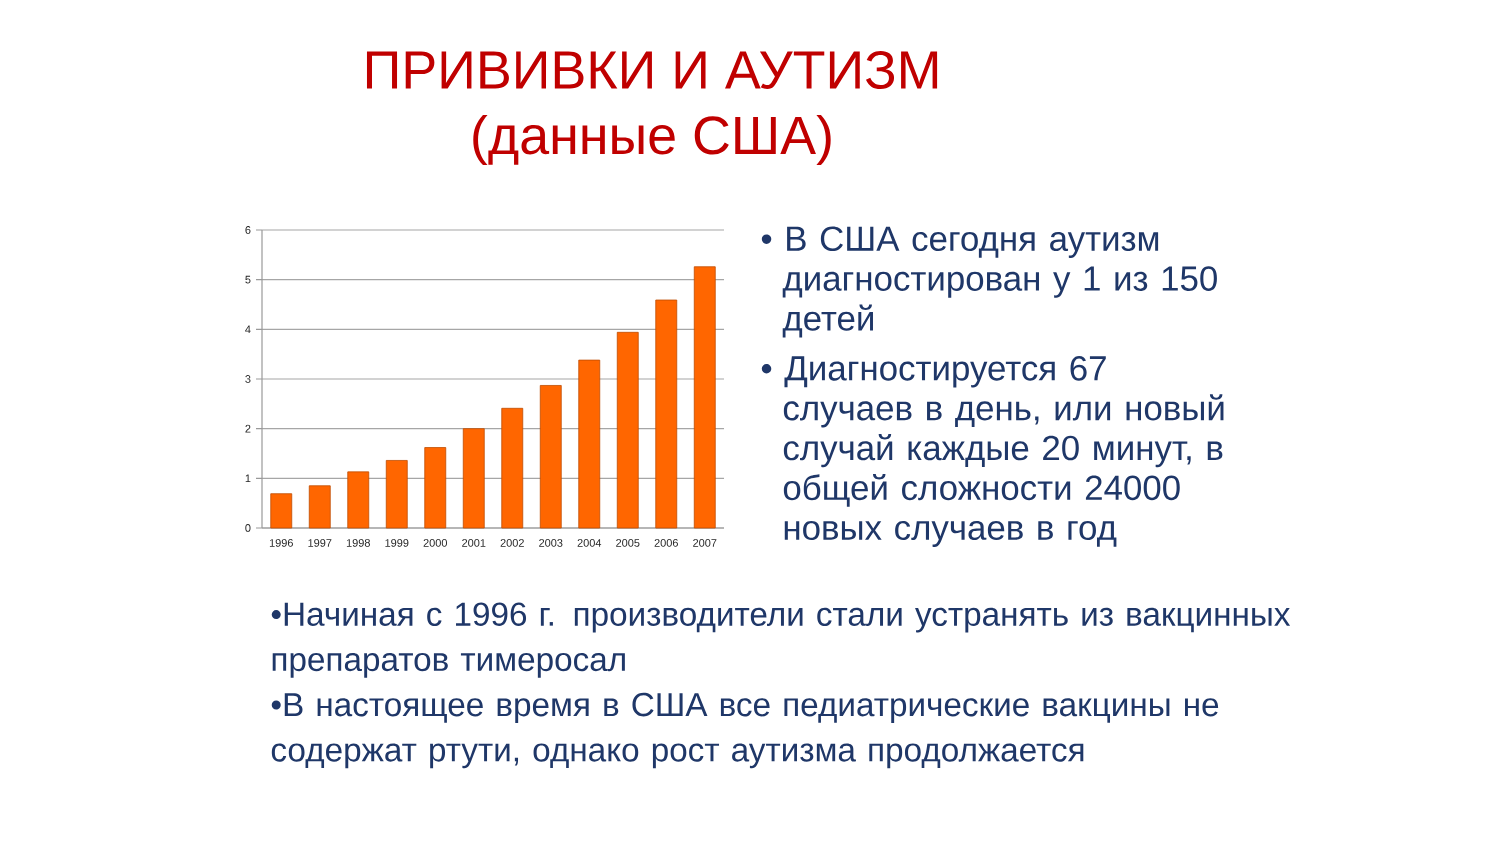  Describe the element at coordinates (652, 70) in the screenshot. I see `chart-title: ПРИВИВКИ И АУТИЗМ` at that location.